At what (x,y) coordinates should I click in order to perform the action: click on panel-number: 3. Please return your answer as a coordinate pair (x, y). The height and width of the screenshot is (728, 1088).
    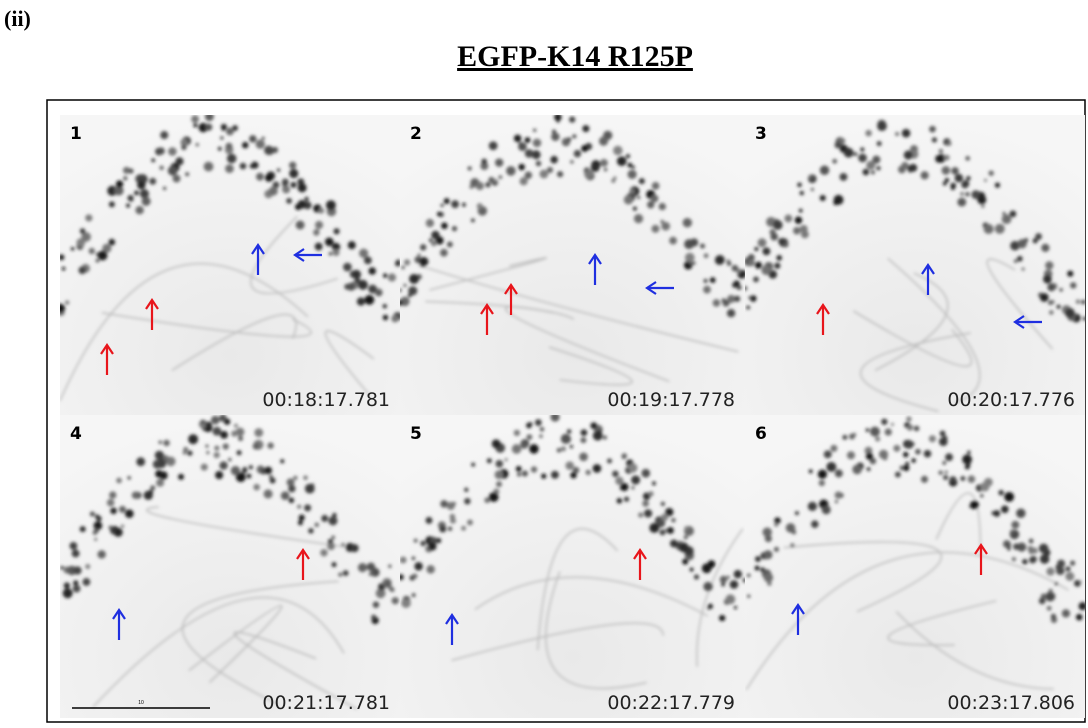
    Looking at the image, I should click on (761, 134).